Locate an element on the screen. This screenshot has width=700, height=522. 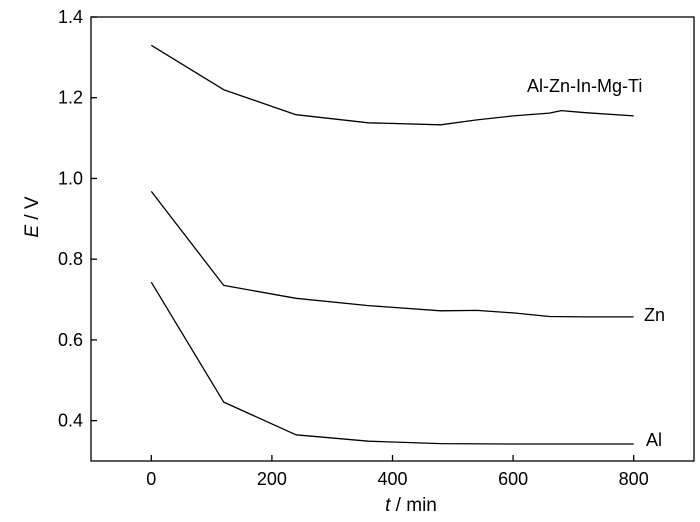
x-tick-label: 200 is located at coordinates (272, 479).